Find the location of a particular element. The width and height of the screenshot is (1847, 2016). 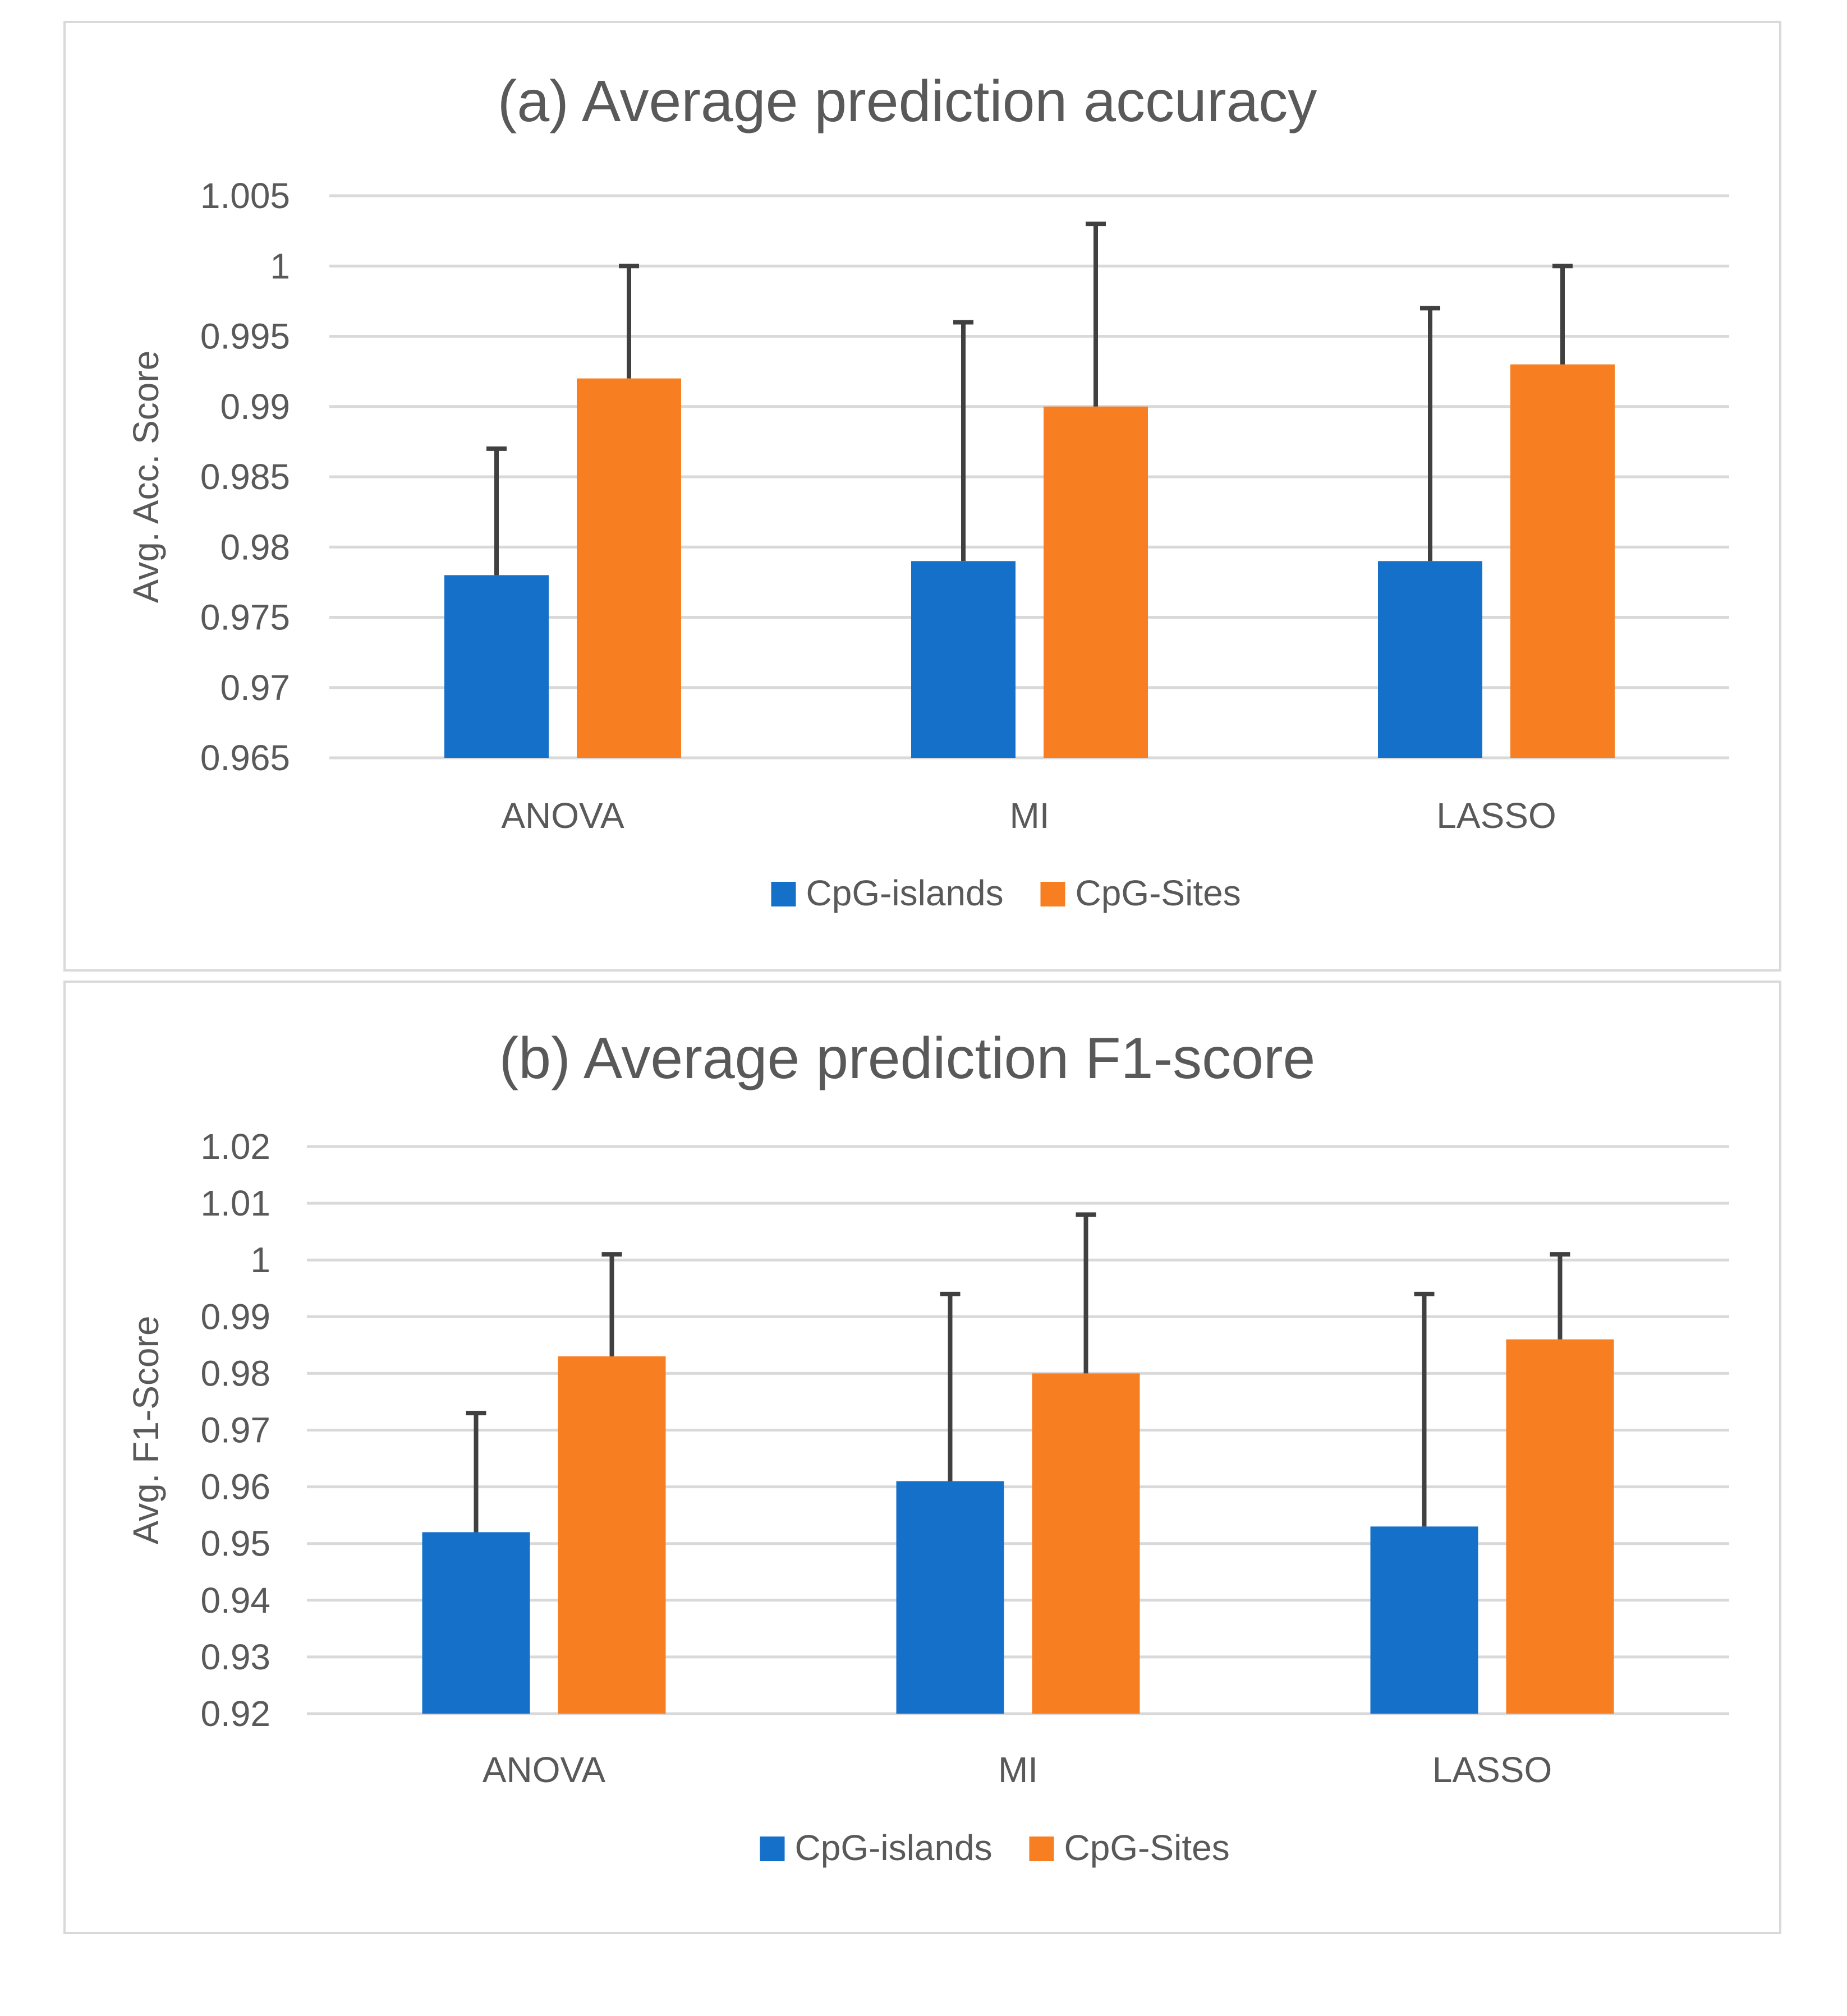

y-axis-title: Avg. Acc. Score is located at coordinates (146, 477).